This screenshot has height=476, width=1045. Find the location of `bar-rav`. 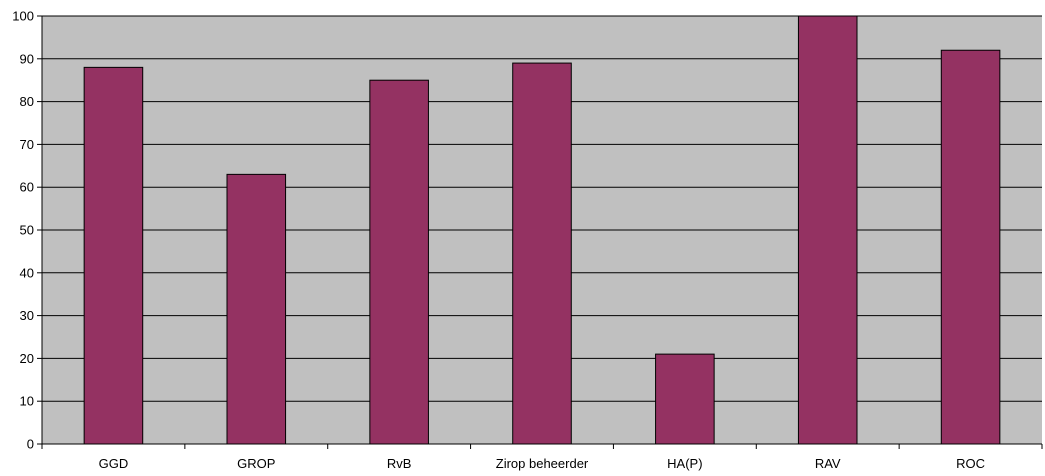

bar-rav is located at coordinates (827, 230).